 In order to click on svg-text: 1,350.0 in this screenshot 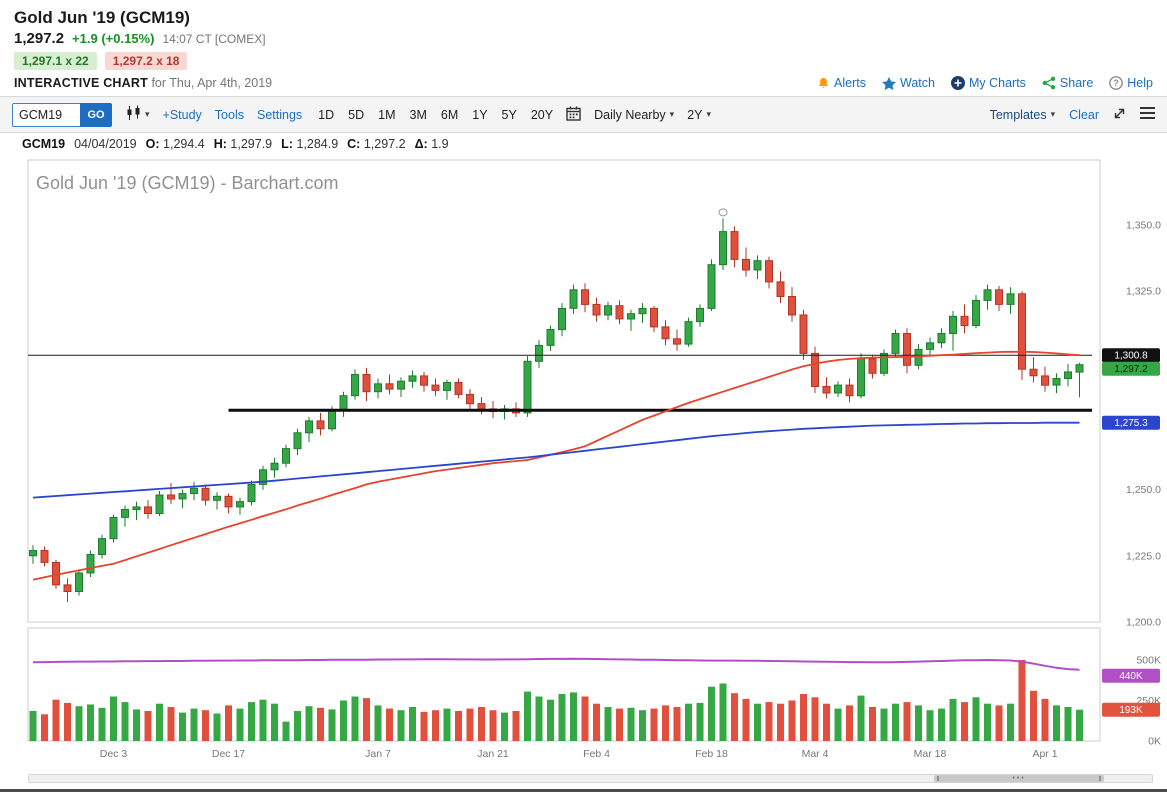, I will do `click(1143, 225)`.